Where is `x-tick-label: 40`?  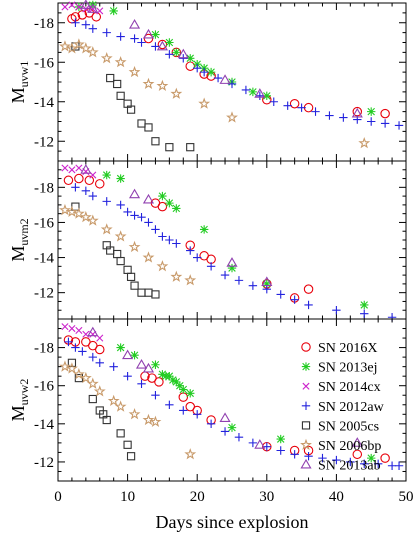 x-tick-label: 40 is located at coordinates (336, 497).